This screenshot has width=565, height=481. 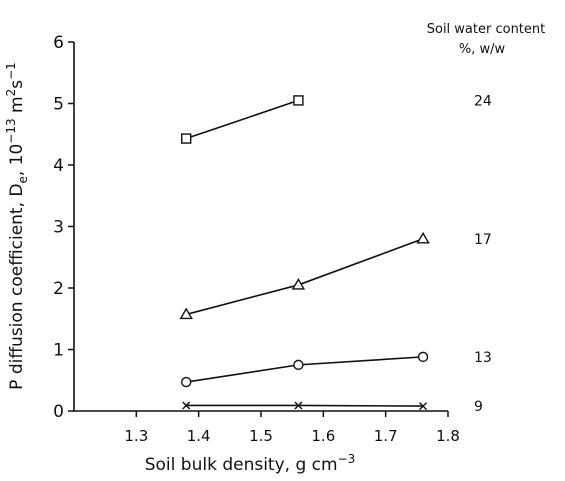 What do you see at coordinates (58, 289) in the screenshot?
I see `y-tick-label: 2` at bounding box center [58, 289].